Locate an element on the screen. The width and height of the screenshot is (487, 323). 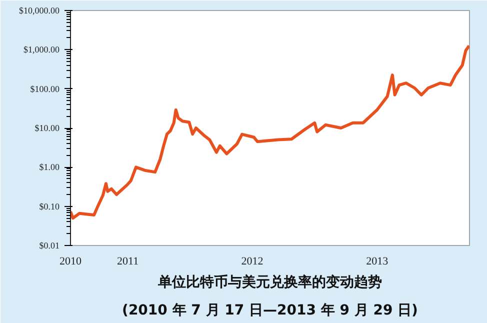
y-tick-label: $0.10 is located at coordinates (49, 206).